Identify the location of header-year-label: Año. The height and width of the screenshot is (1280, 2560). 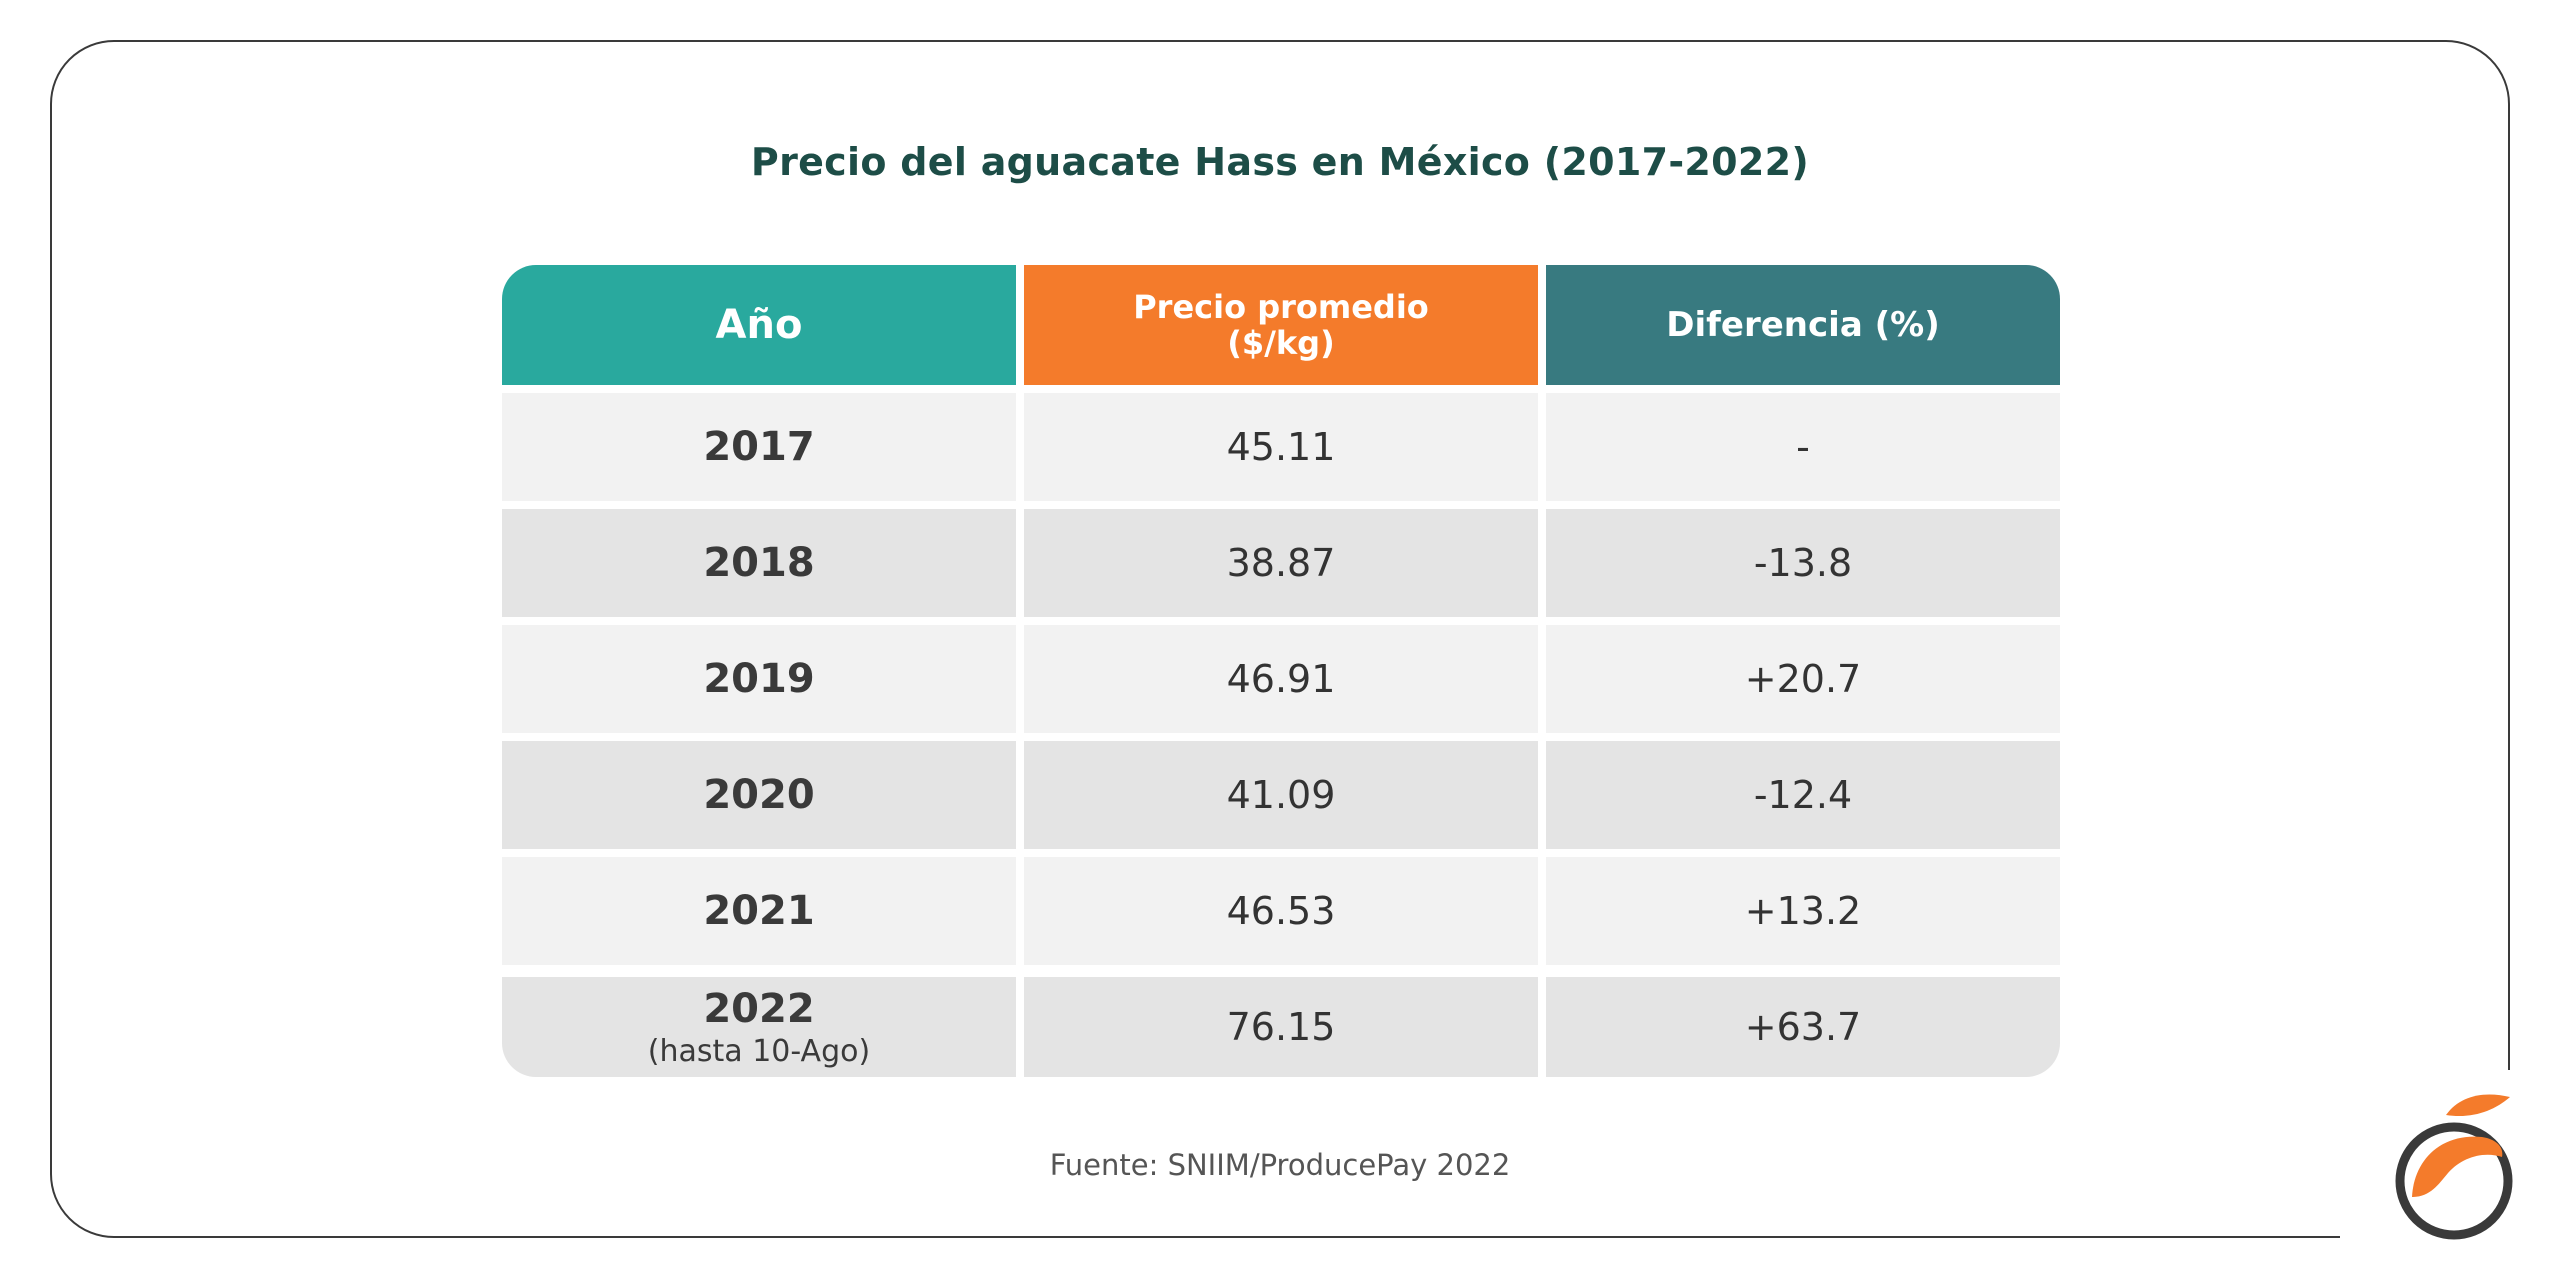
(759, 325).